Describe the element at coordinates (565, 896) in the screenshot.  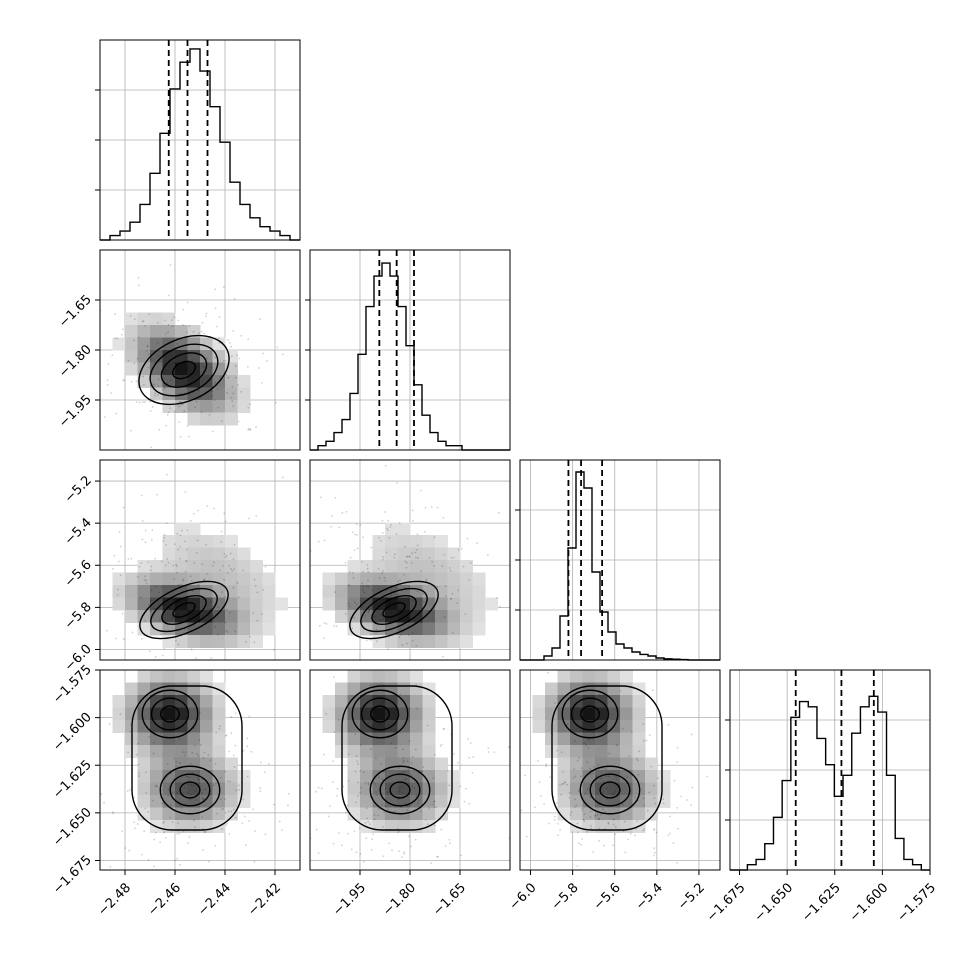
I see `x-tick-label: −5.8` at that location.